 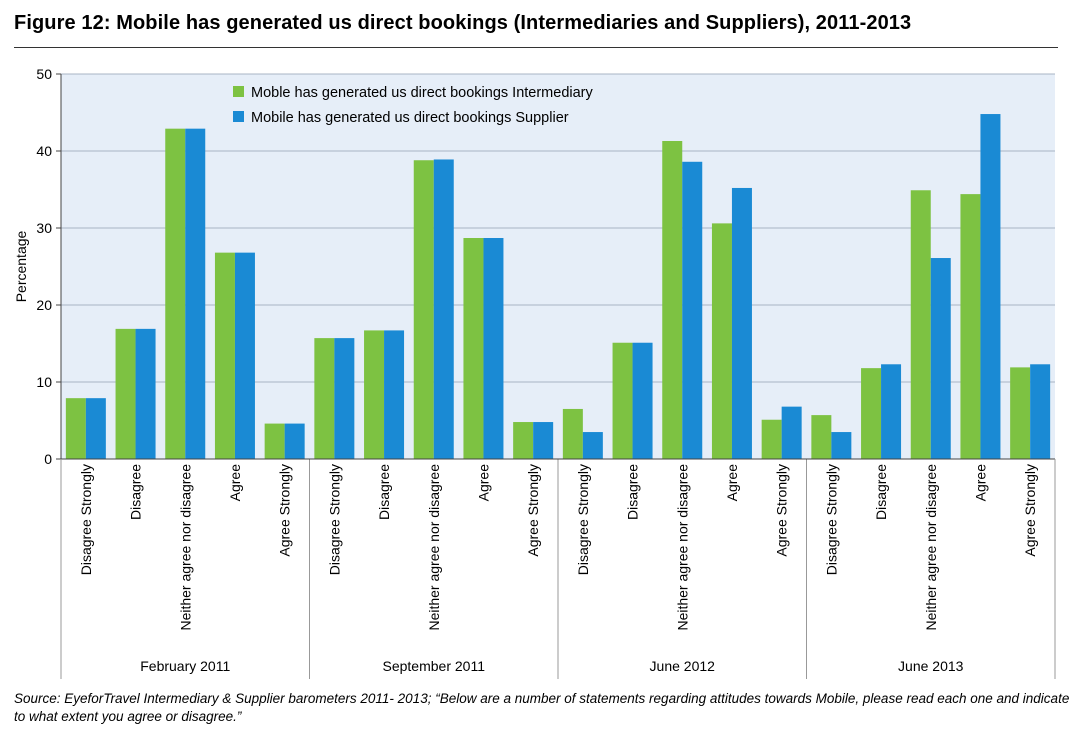 I want to click on y-tick-label: 50, so click(x=44, y=74).